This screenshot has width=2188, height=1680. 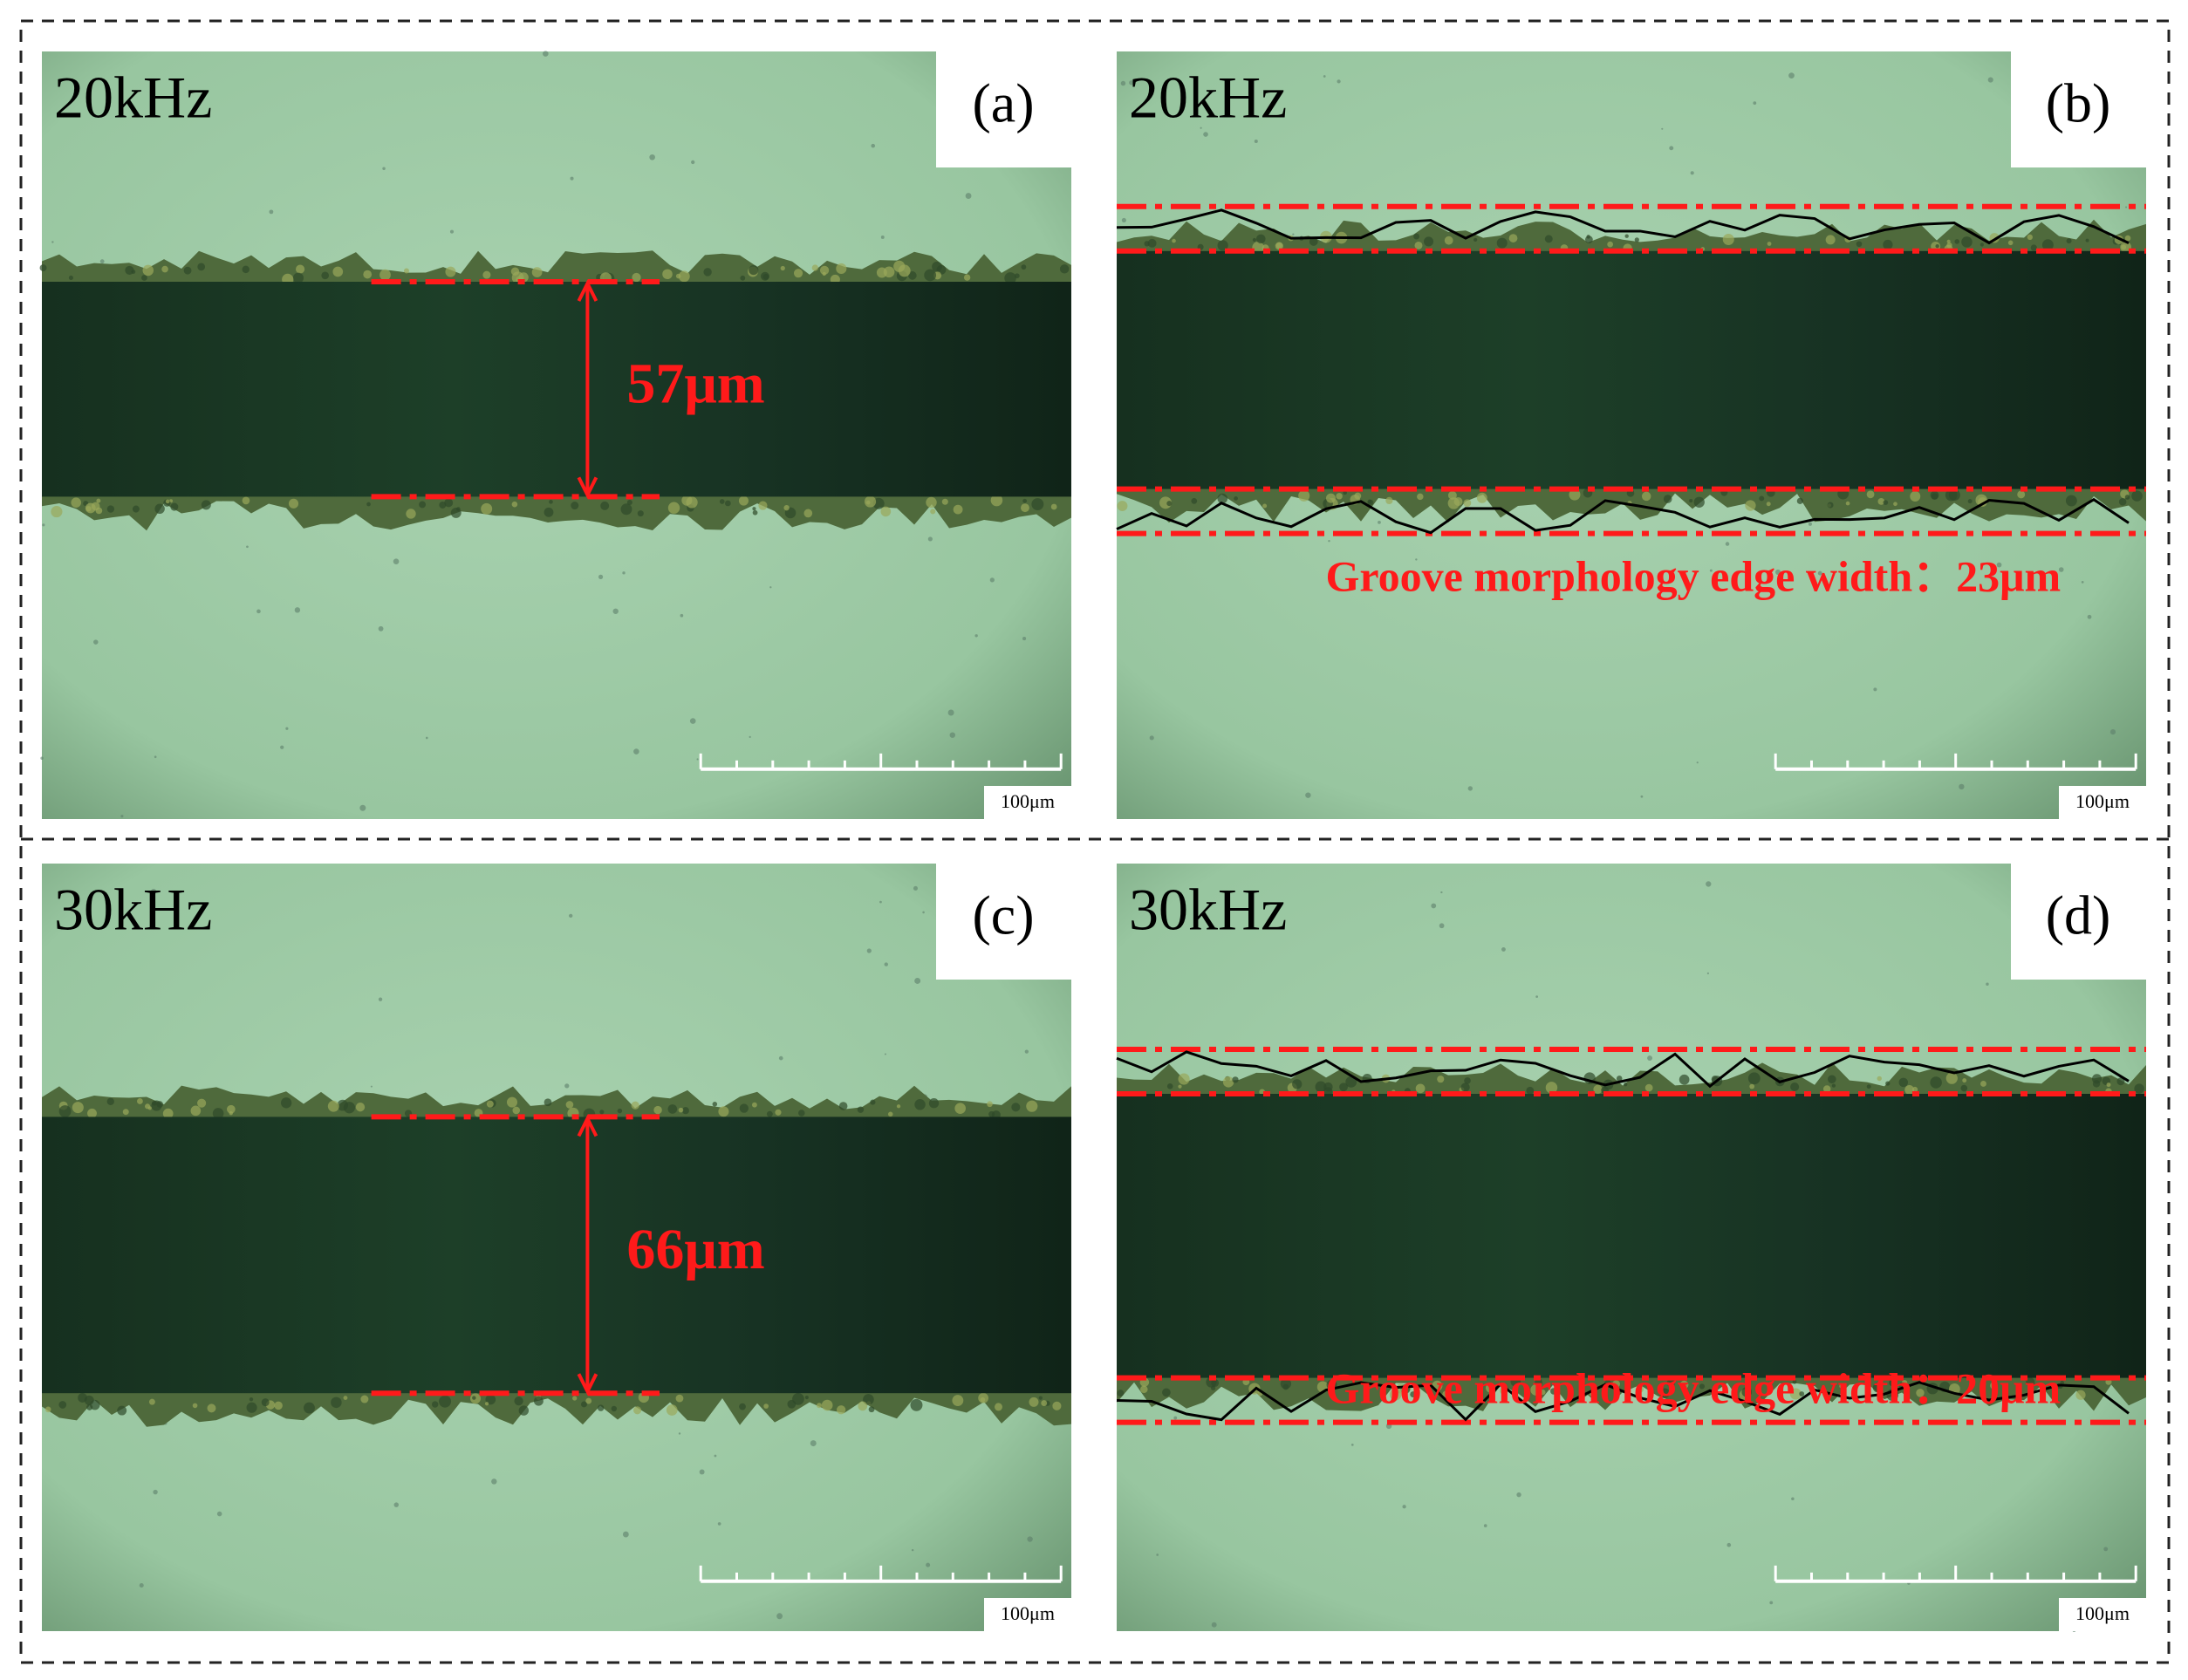 What do you see at coordinates (1003, 103) in the screenshot?
I see `panel-label: (a)` at bounding box center [1003, 103].